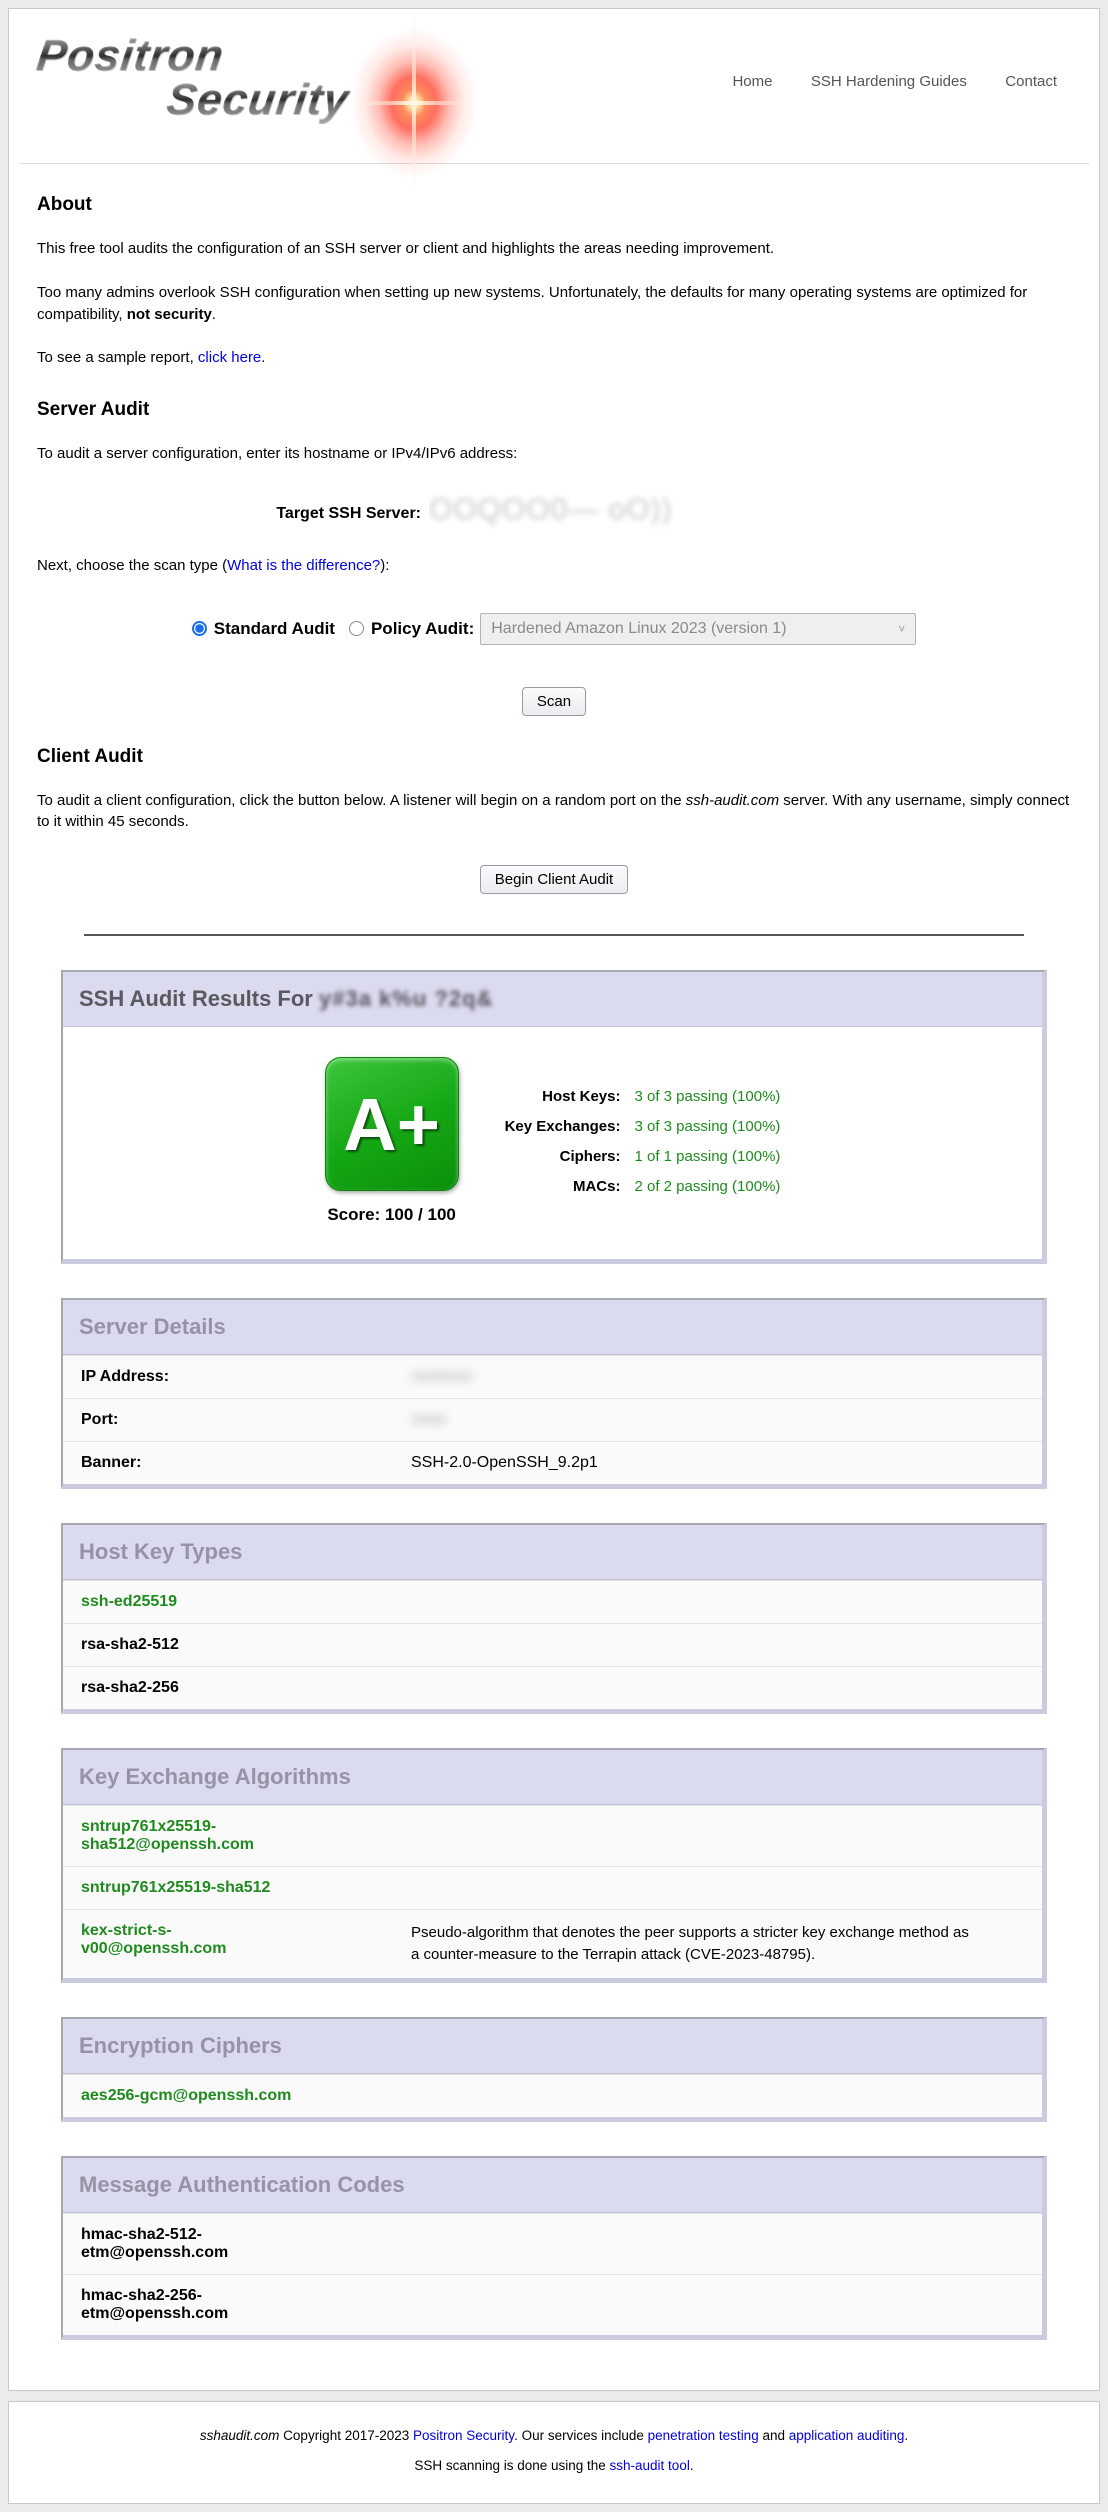  What do you see at coordinates (246, 2305) in the screenshot?
I see `mac-name: hmac-sha2-256-etm@openssh.com` at bounding box center [246, 2305].